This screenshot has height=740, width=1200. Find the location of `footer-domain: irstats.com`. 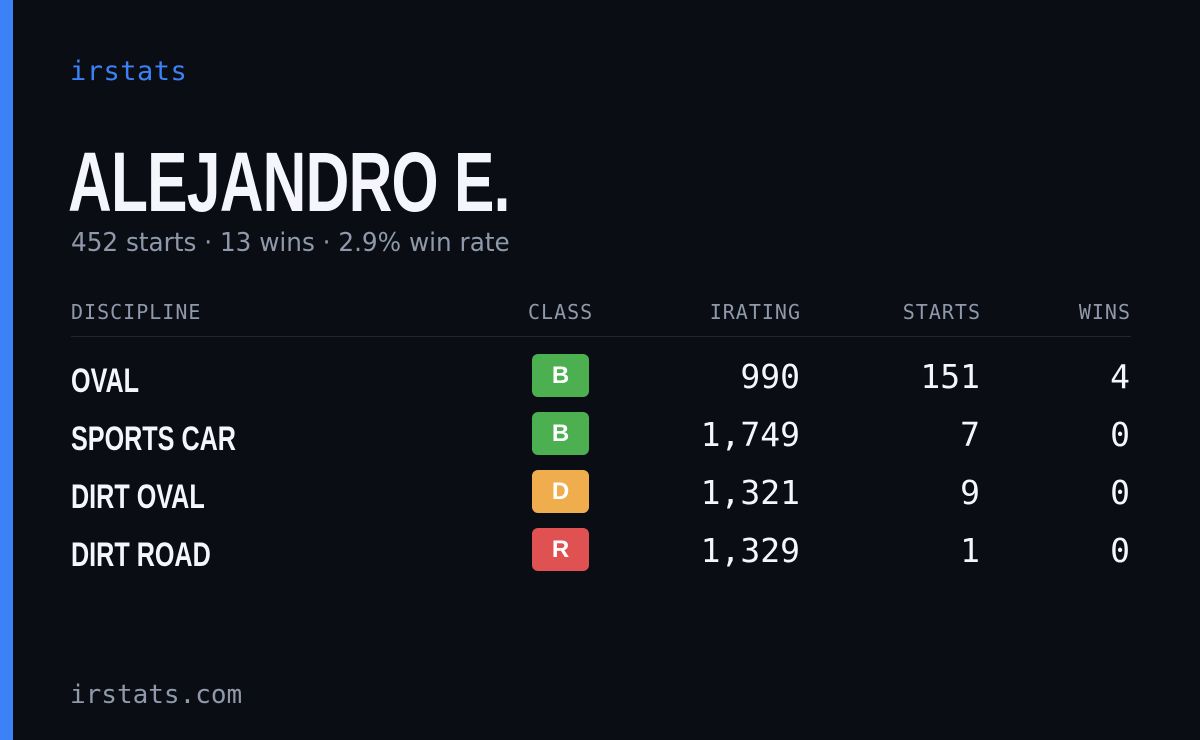

footer-domain: irstats.com is located at coordinates (156, 695).